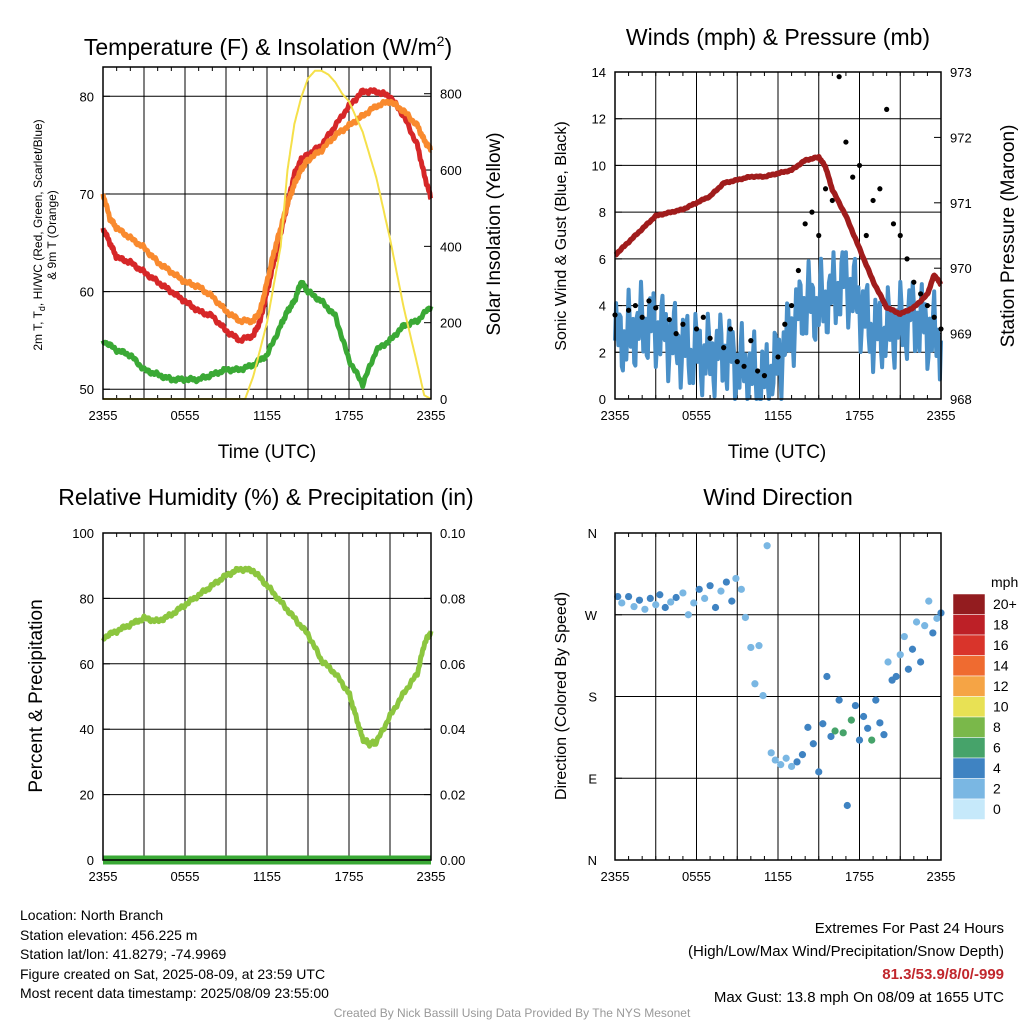  Describe the element at coordinates (1008, 236) in the screenshot. I see `winds-y2label: Station Pressure (Maroon)` at that location.